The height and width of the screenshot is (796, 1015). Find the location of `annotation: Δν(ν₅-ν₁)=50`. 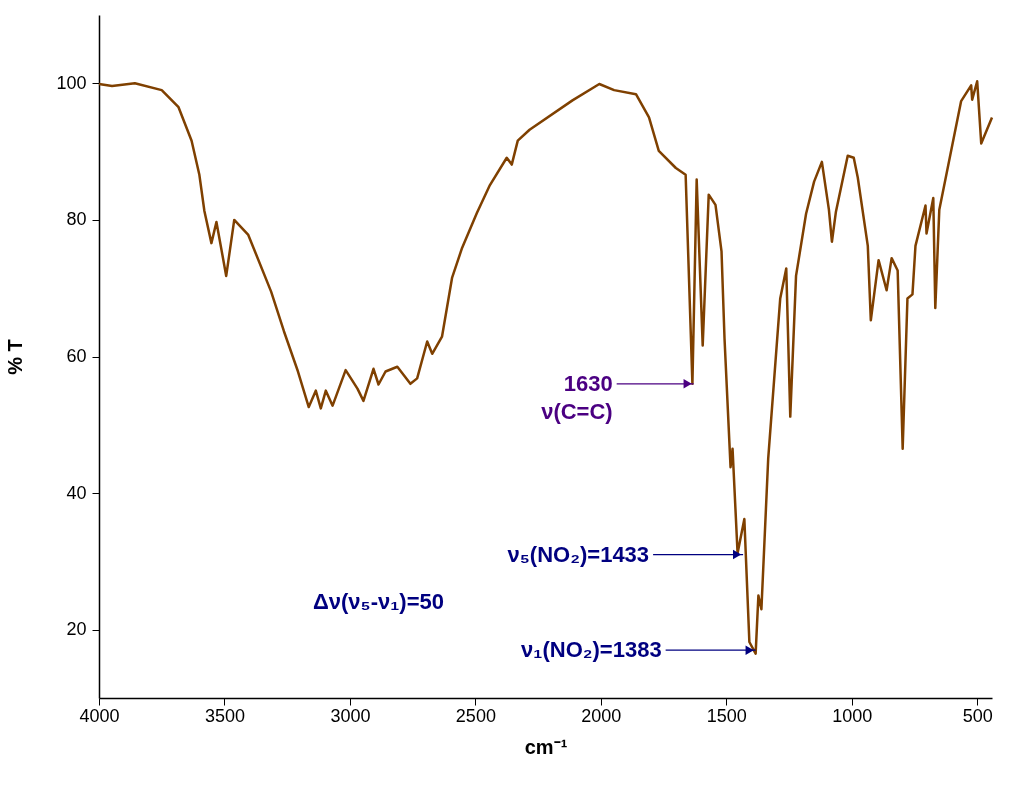

annotation: Δν(ν₅-ν₁)=50 is located at coordinates (378, 602).